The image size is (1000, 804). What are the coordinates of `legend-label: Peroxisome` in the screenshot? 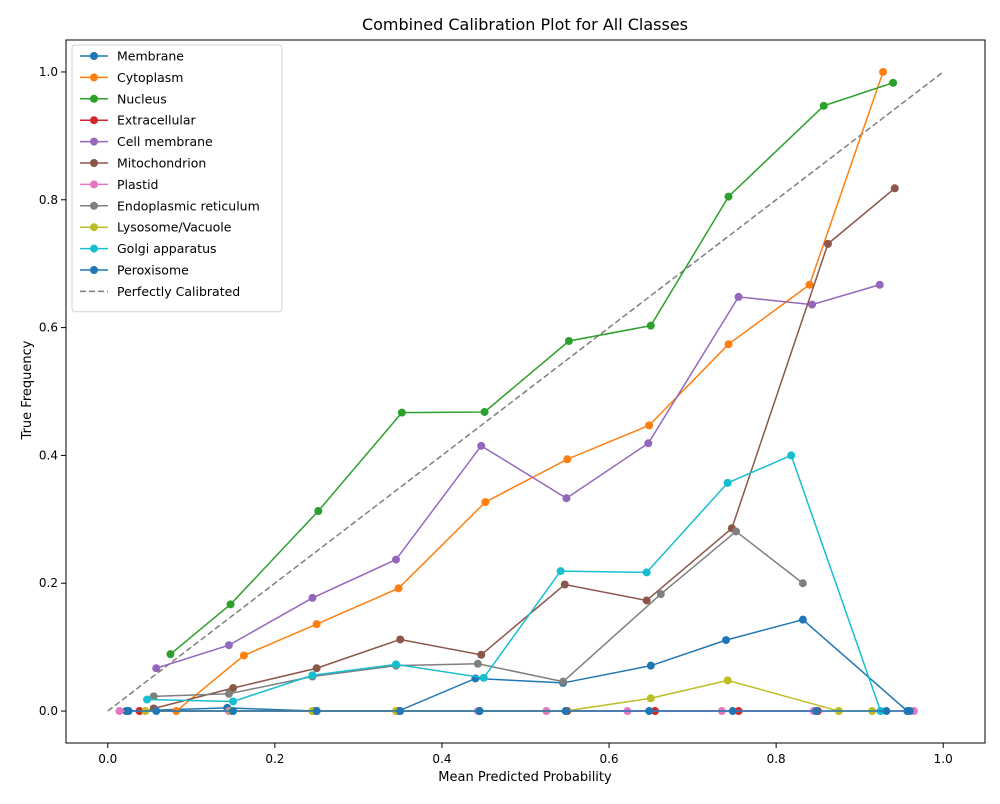 It's located at (153, 270).